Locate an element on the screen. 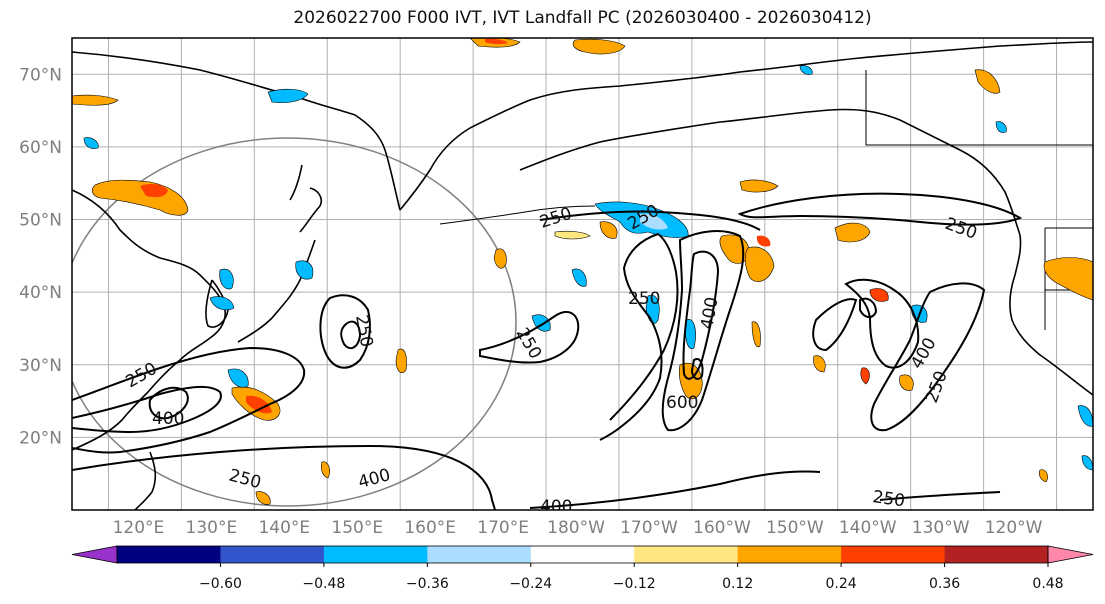 Image resolution: width=1105 pixels, height=604 pixels. colorbar is located at coordinates (582, 554).